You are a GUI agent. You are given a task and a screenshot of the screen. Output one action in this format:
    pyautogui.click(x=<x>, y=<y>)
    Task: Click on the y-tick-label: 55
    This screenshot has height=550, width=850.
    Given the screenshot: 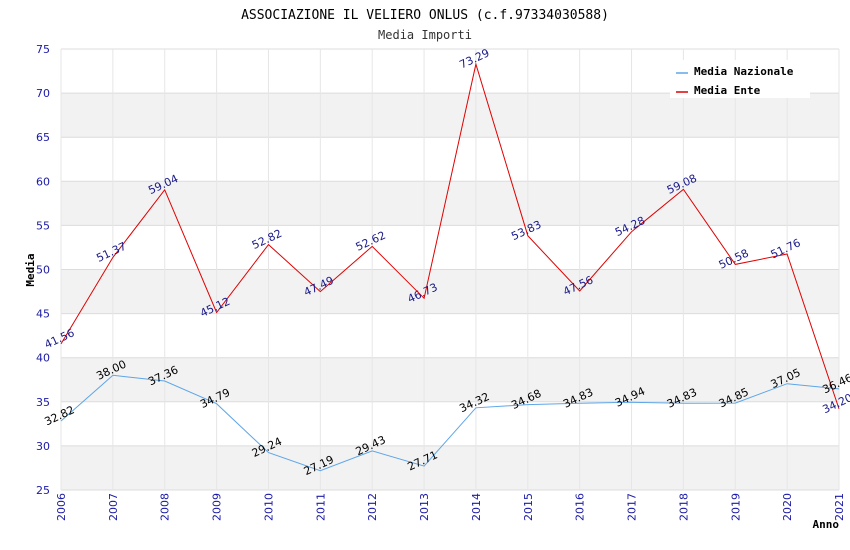 What is the action you would take?
    pyautogui.click(x=43, y=225)
    